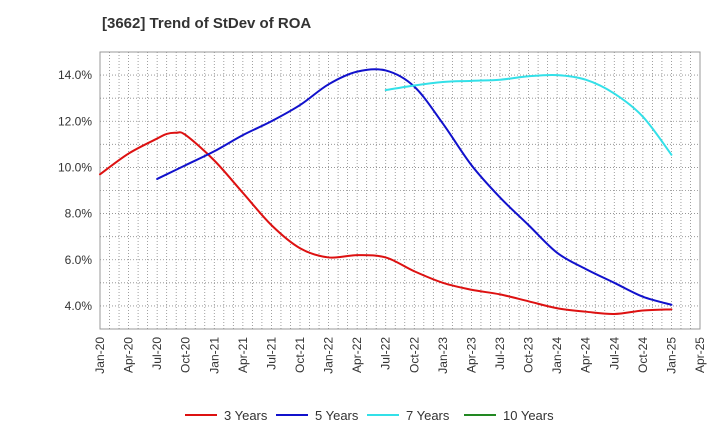  What do you see at coordinates (271, 353) in the screenshot?
I see `x-tick-label: Jul-21` at bounding box center [271, 353].